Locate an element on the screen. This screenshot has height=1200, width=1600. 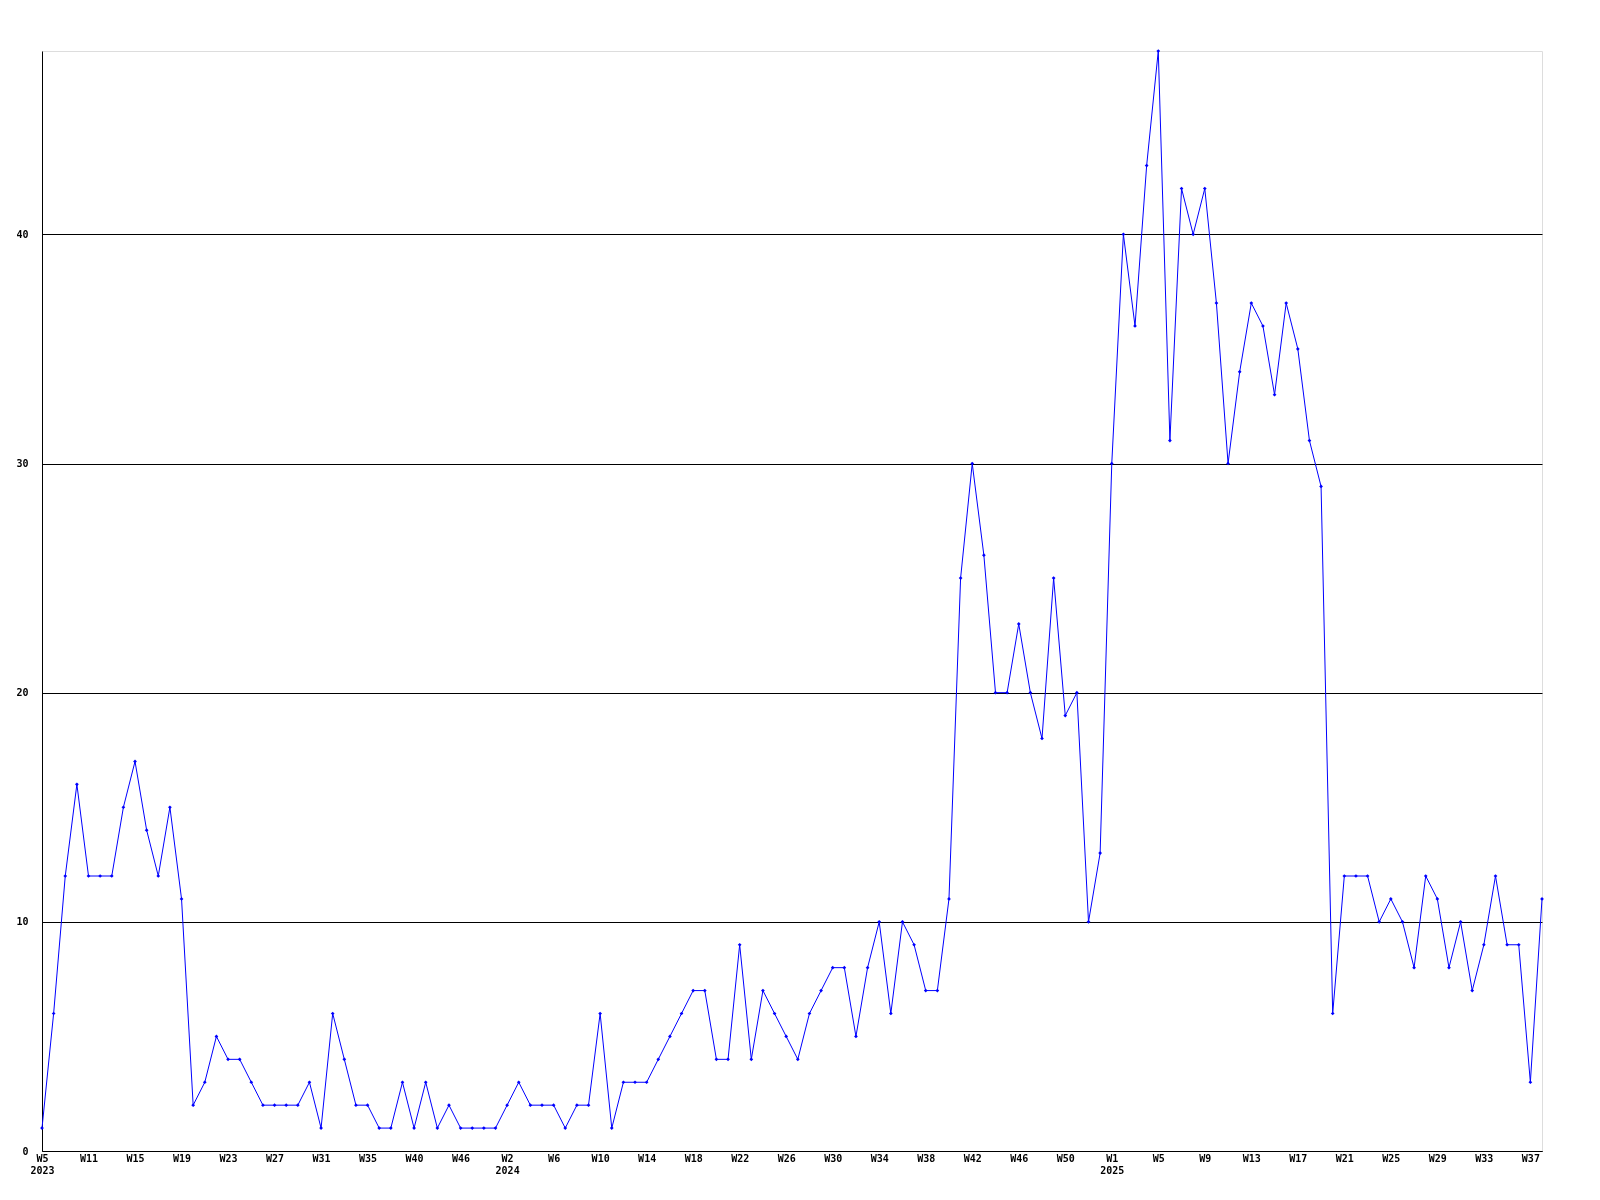
y-tick-label: 40 is located at coordinates (22, 234).